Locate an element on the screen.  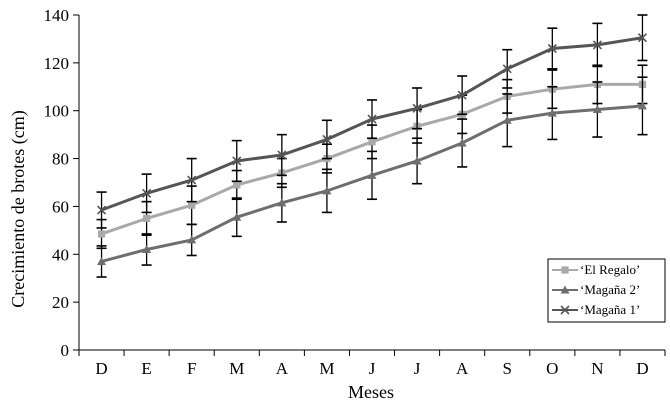
legend-label: ‘Magaña 1’ is located at coordinates (610, 309).